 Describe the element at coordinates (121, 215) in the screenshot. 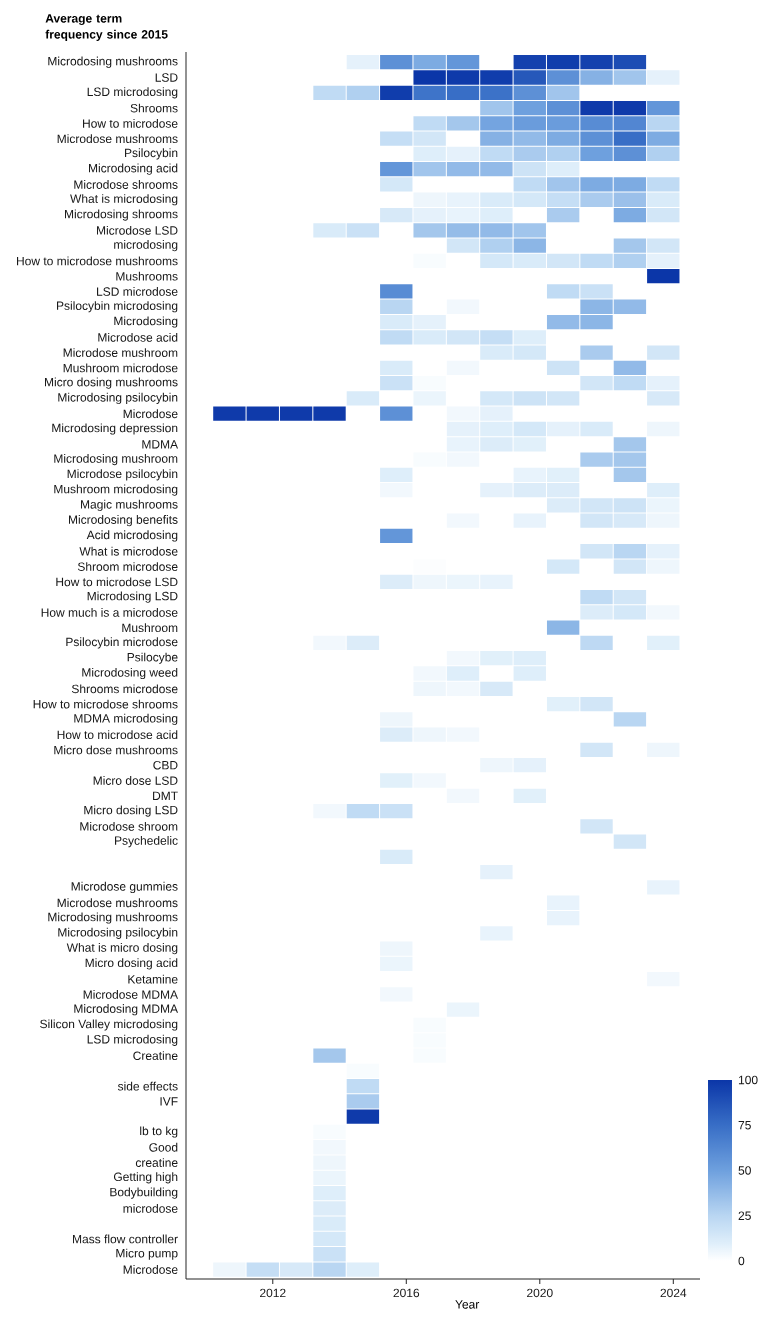

I see `y-tick-label: Microdosing shrooms` at that location.